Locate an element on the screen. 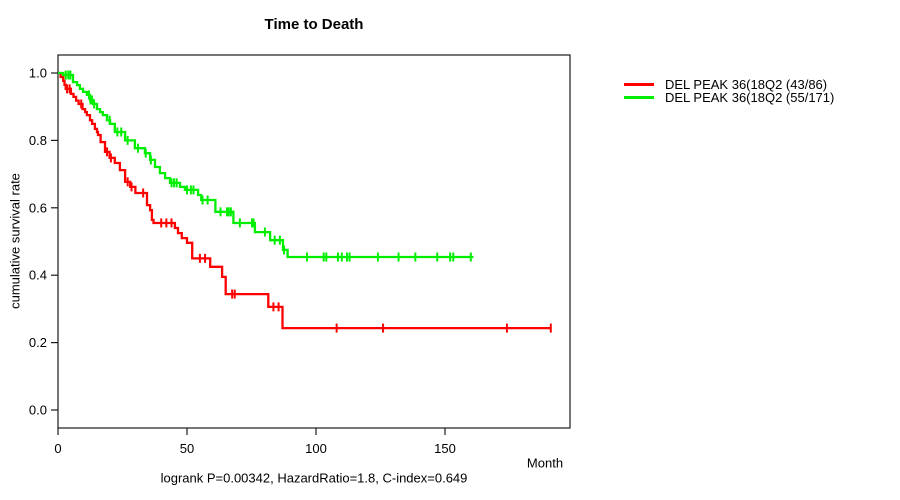 This screenshot has height=500, width=900. y-tick-label: 0.8 is located at coordinates (38, 140).